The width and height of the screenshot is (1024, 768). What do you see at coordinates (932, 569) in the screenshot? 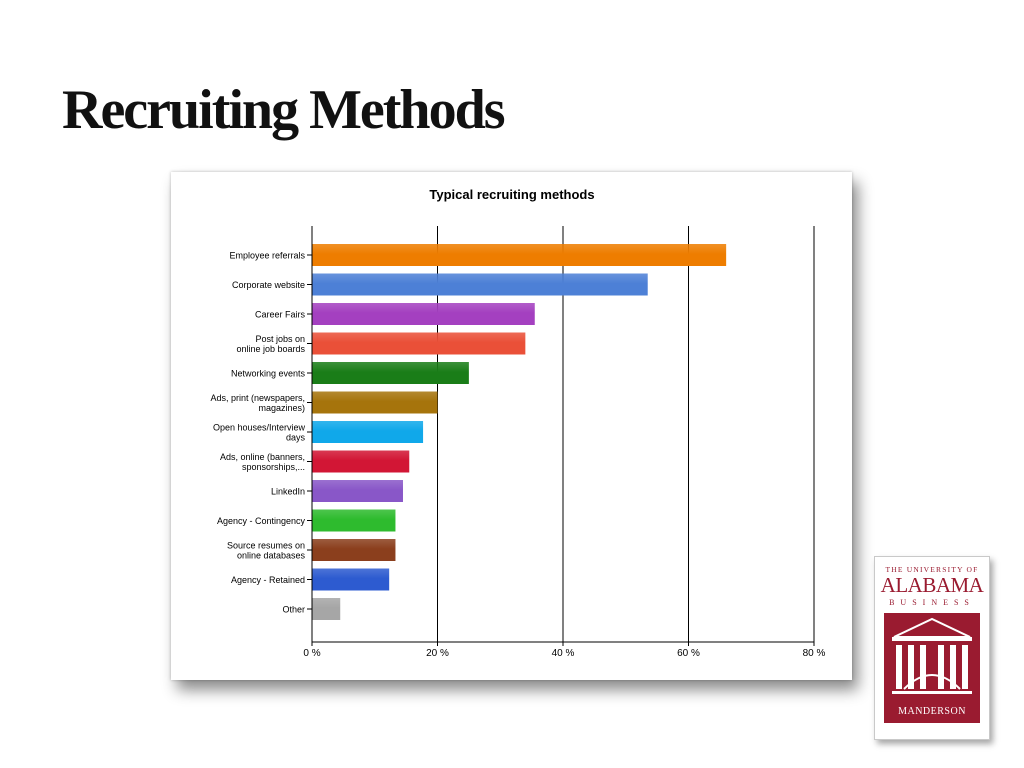
I see `logo-university-of: THE UNIVERSITY OF` at bounding box center [932, 569].